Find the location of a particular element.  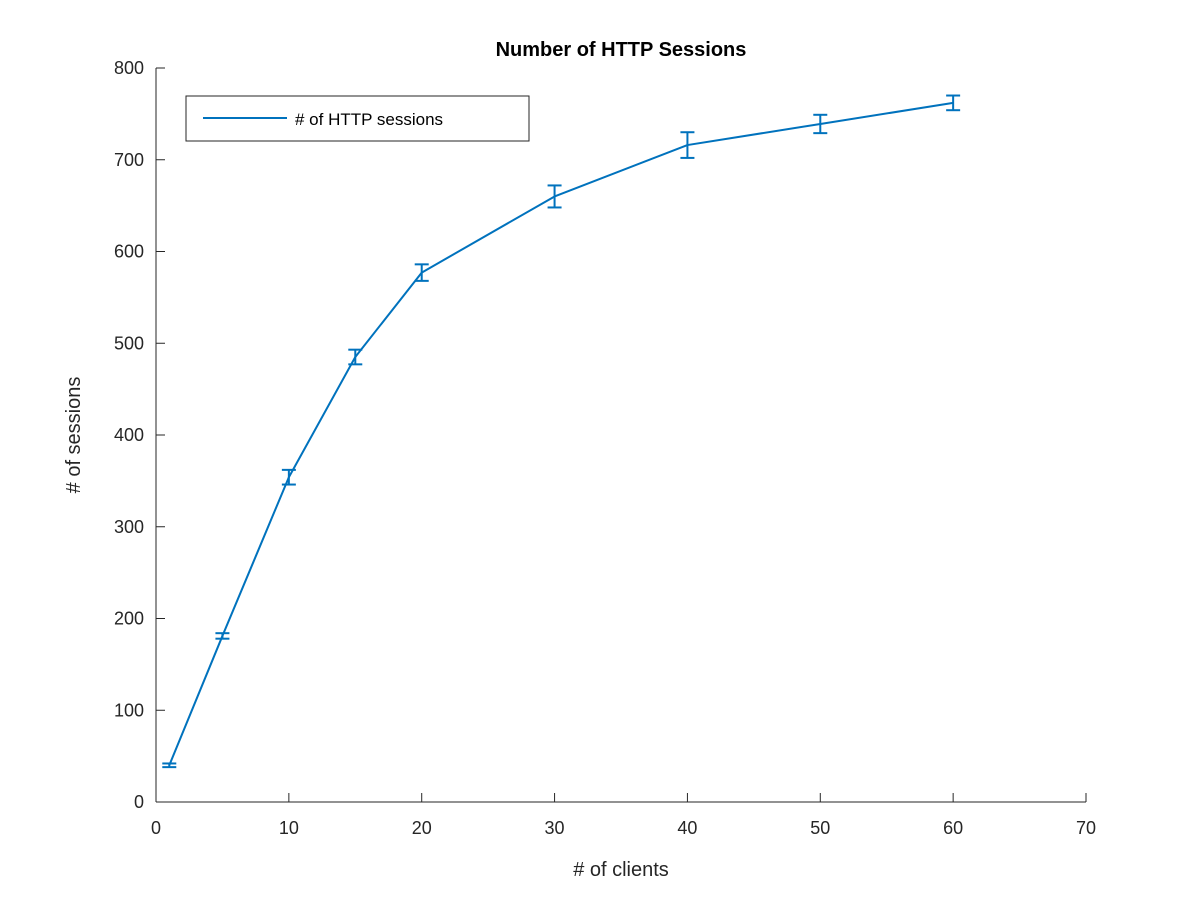

x-tick-label: 0 is located at coordinates (156, 828).